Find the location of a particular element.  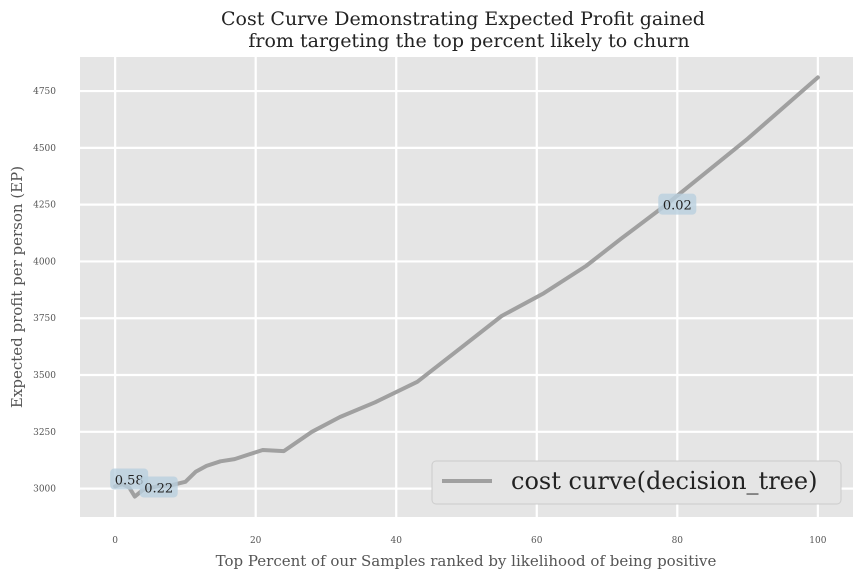

y-tick-label: 4000 is located at coordinates (44, 262).